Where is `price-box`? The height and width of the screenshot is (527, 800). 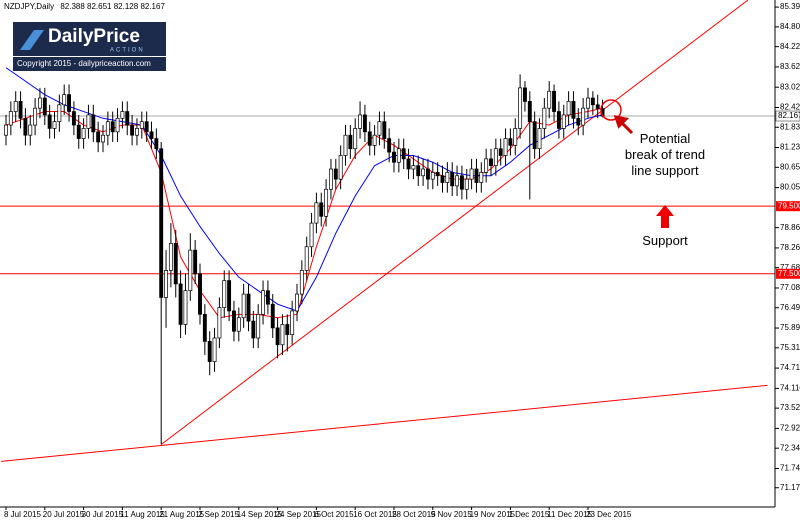 price-box is located at coordinates (788, 273).